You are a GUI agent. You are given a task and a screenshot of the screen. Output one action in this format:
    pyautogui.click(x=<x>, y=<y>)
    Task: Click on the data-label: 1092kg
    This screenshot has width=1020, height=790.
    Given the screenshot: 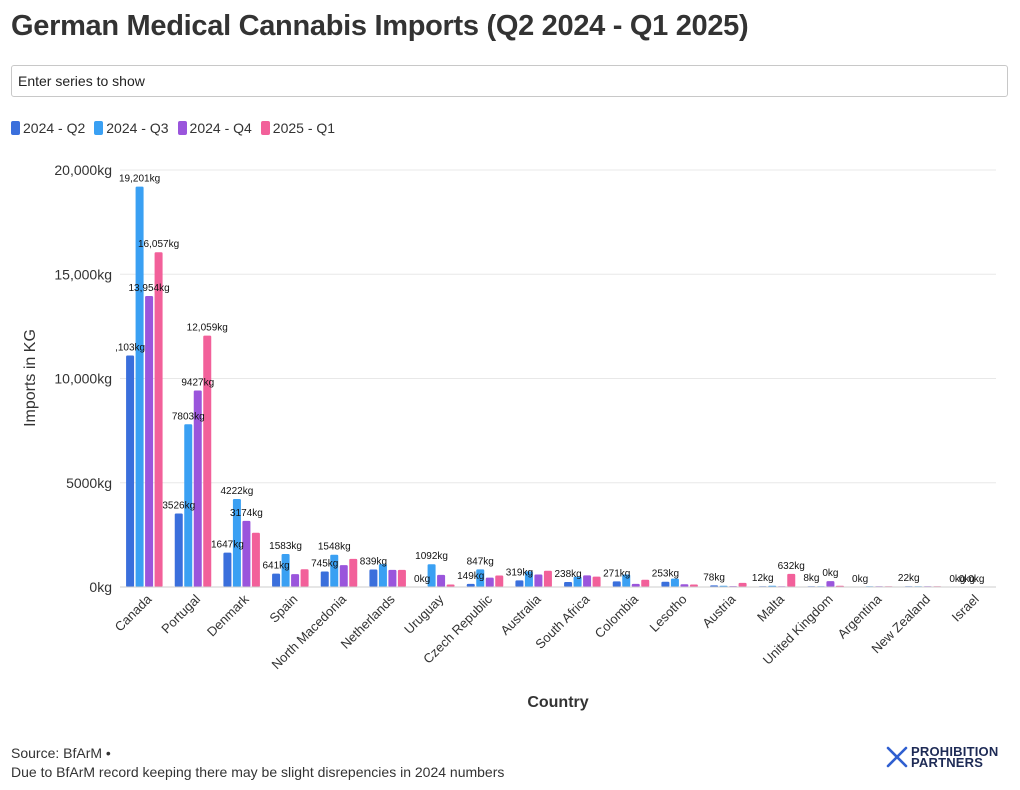 What is the action you would take?
    pyautogui.click(x=431, y=556)
    